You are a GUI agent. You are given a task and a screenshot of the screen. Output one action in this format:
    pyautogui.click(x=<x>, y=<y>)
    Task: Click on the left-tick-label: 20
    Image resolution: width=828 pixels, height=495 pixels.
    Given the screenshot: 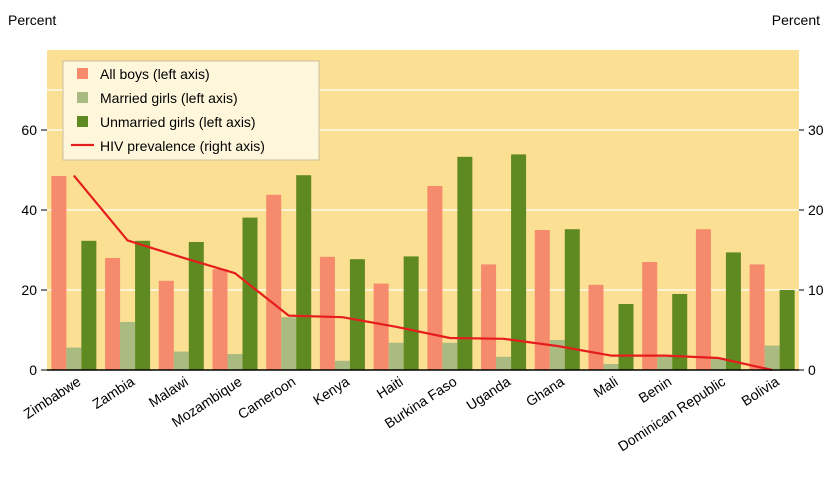 What is the action you would take?
    pyautogui.click(x=29, y=290)
    